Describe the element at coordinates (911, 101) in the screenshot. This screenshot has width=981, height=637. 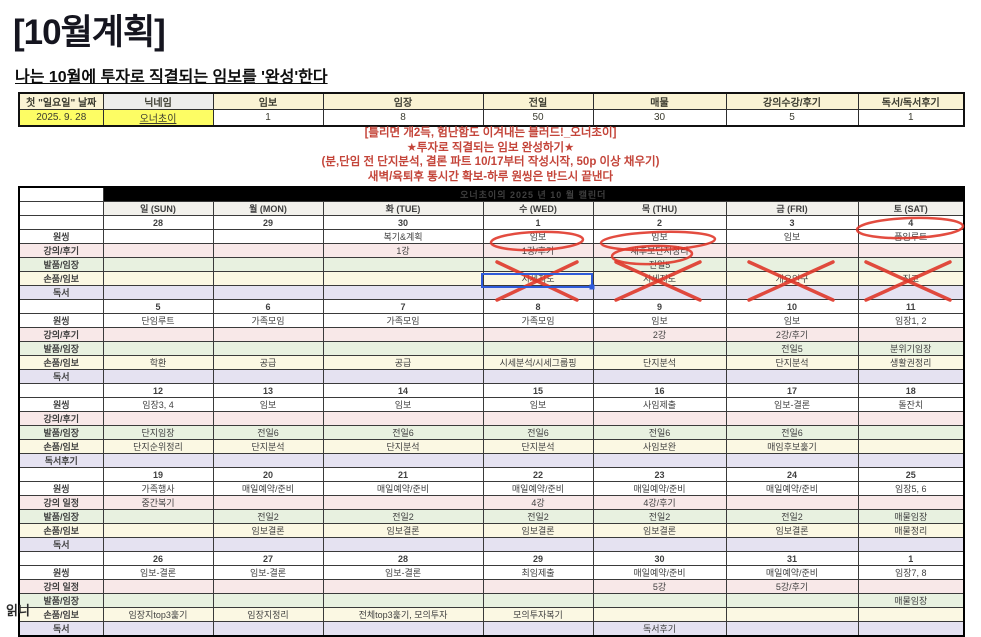
I see `goal-header-cell: 독서/독서후기` at that location.